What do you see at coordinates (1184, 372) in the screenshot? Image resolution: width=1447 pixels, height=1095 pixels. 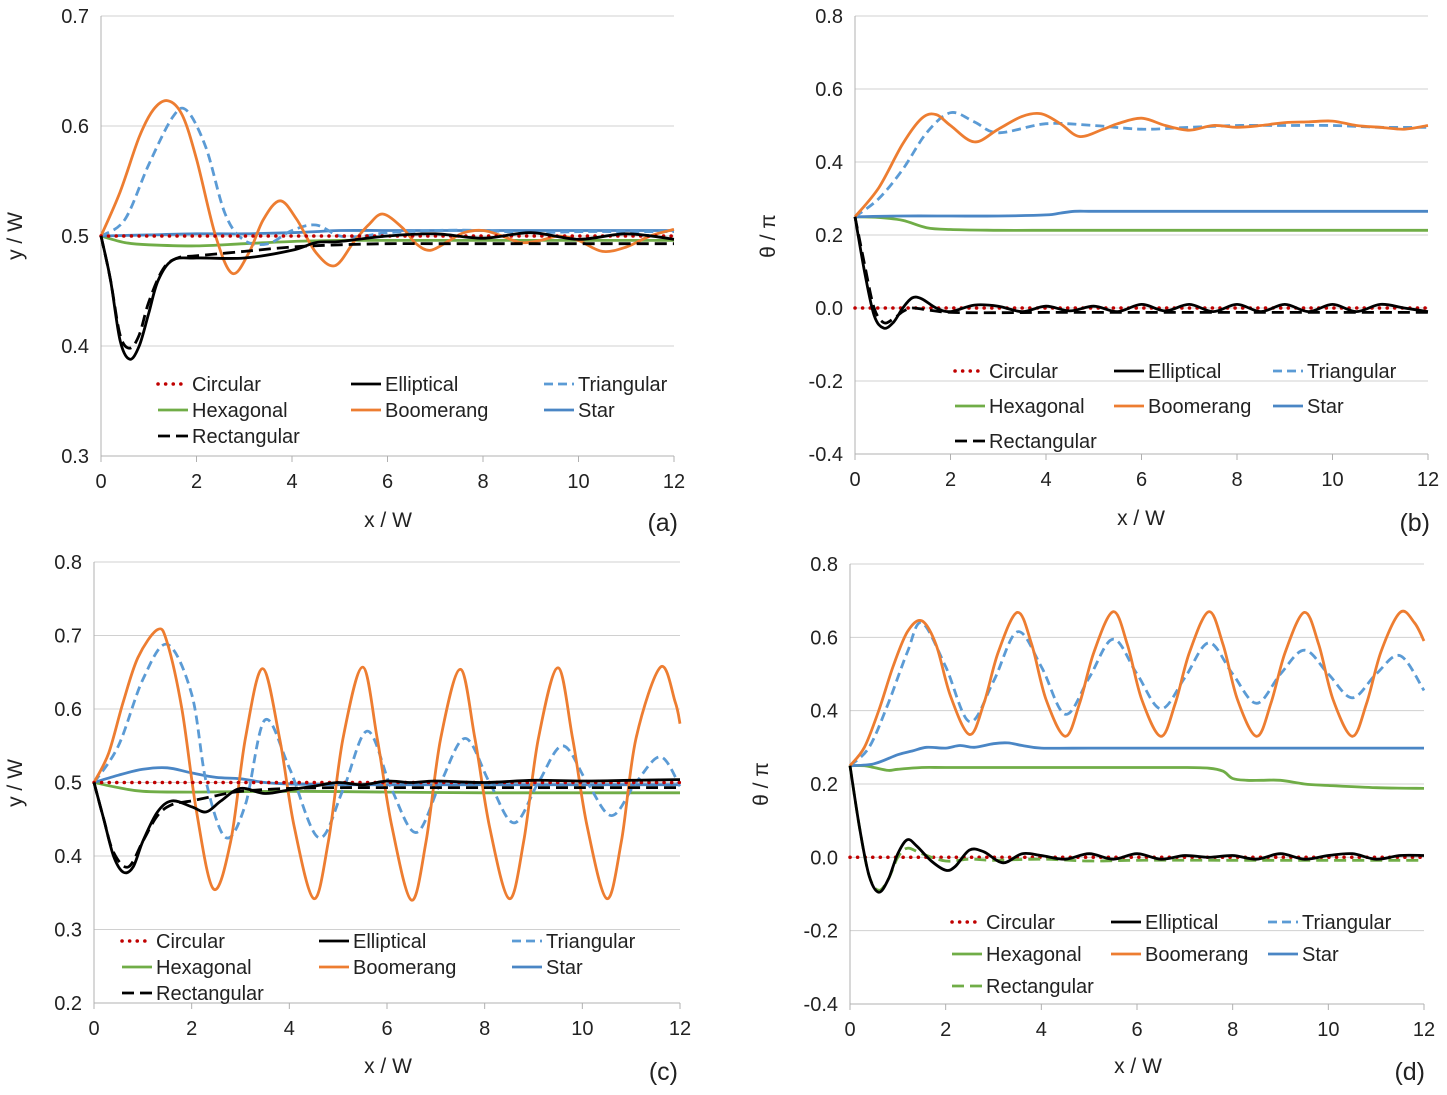 I see `legend-label-elliptical: Elliptical` at bounding box center [1184, 372].